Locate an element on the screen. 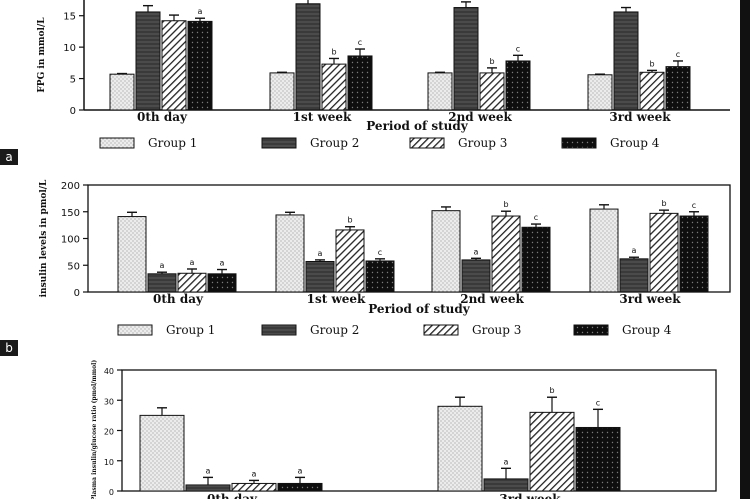 The width and height of the screenshot is (750, 503). y-tick-label: 40 is located at coordinates (109, 371).